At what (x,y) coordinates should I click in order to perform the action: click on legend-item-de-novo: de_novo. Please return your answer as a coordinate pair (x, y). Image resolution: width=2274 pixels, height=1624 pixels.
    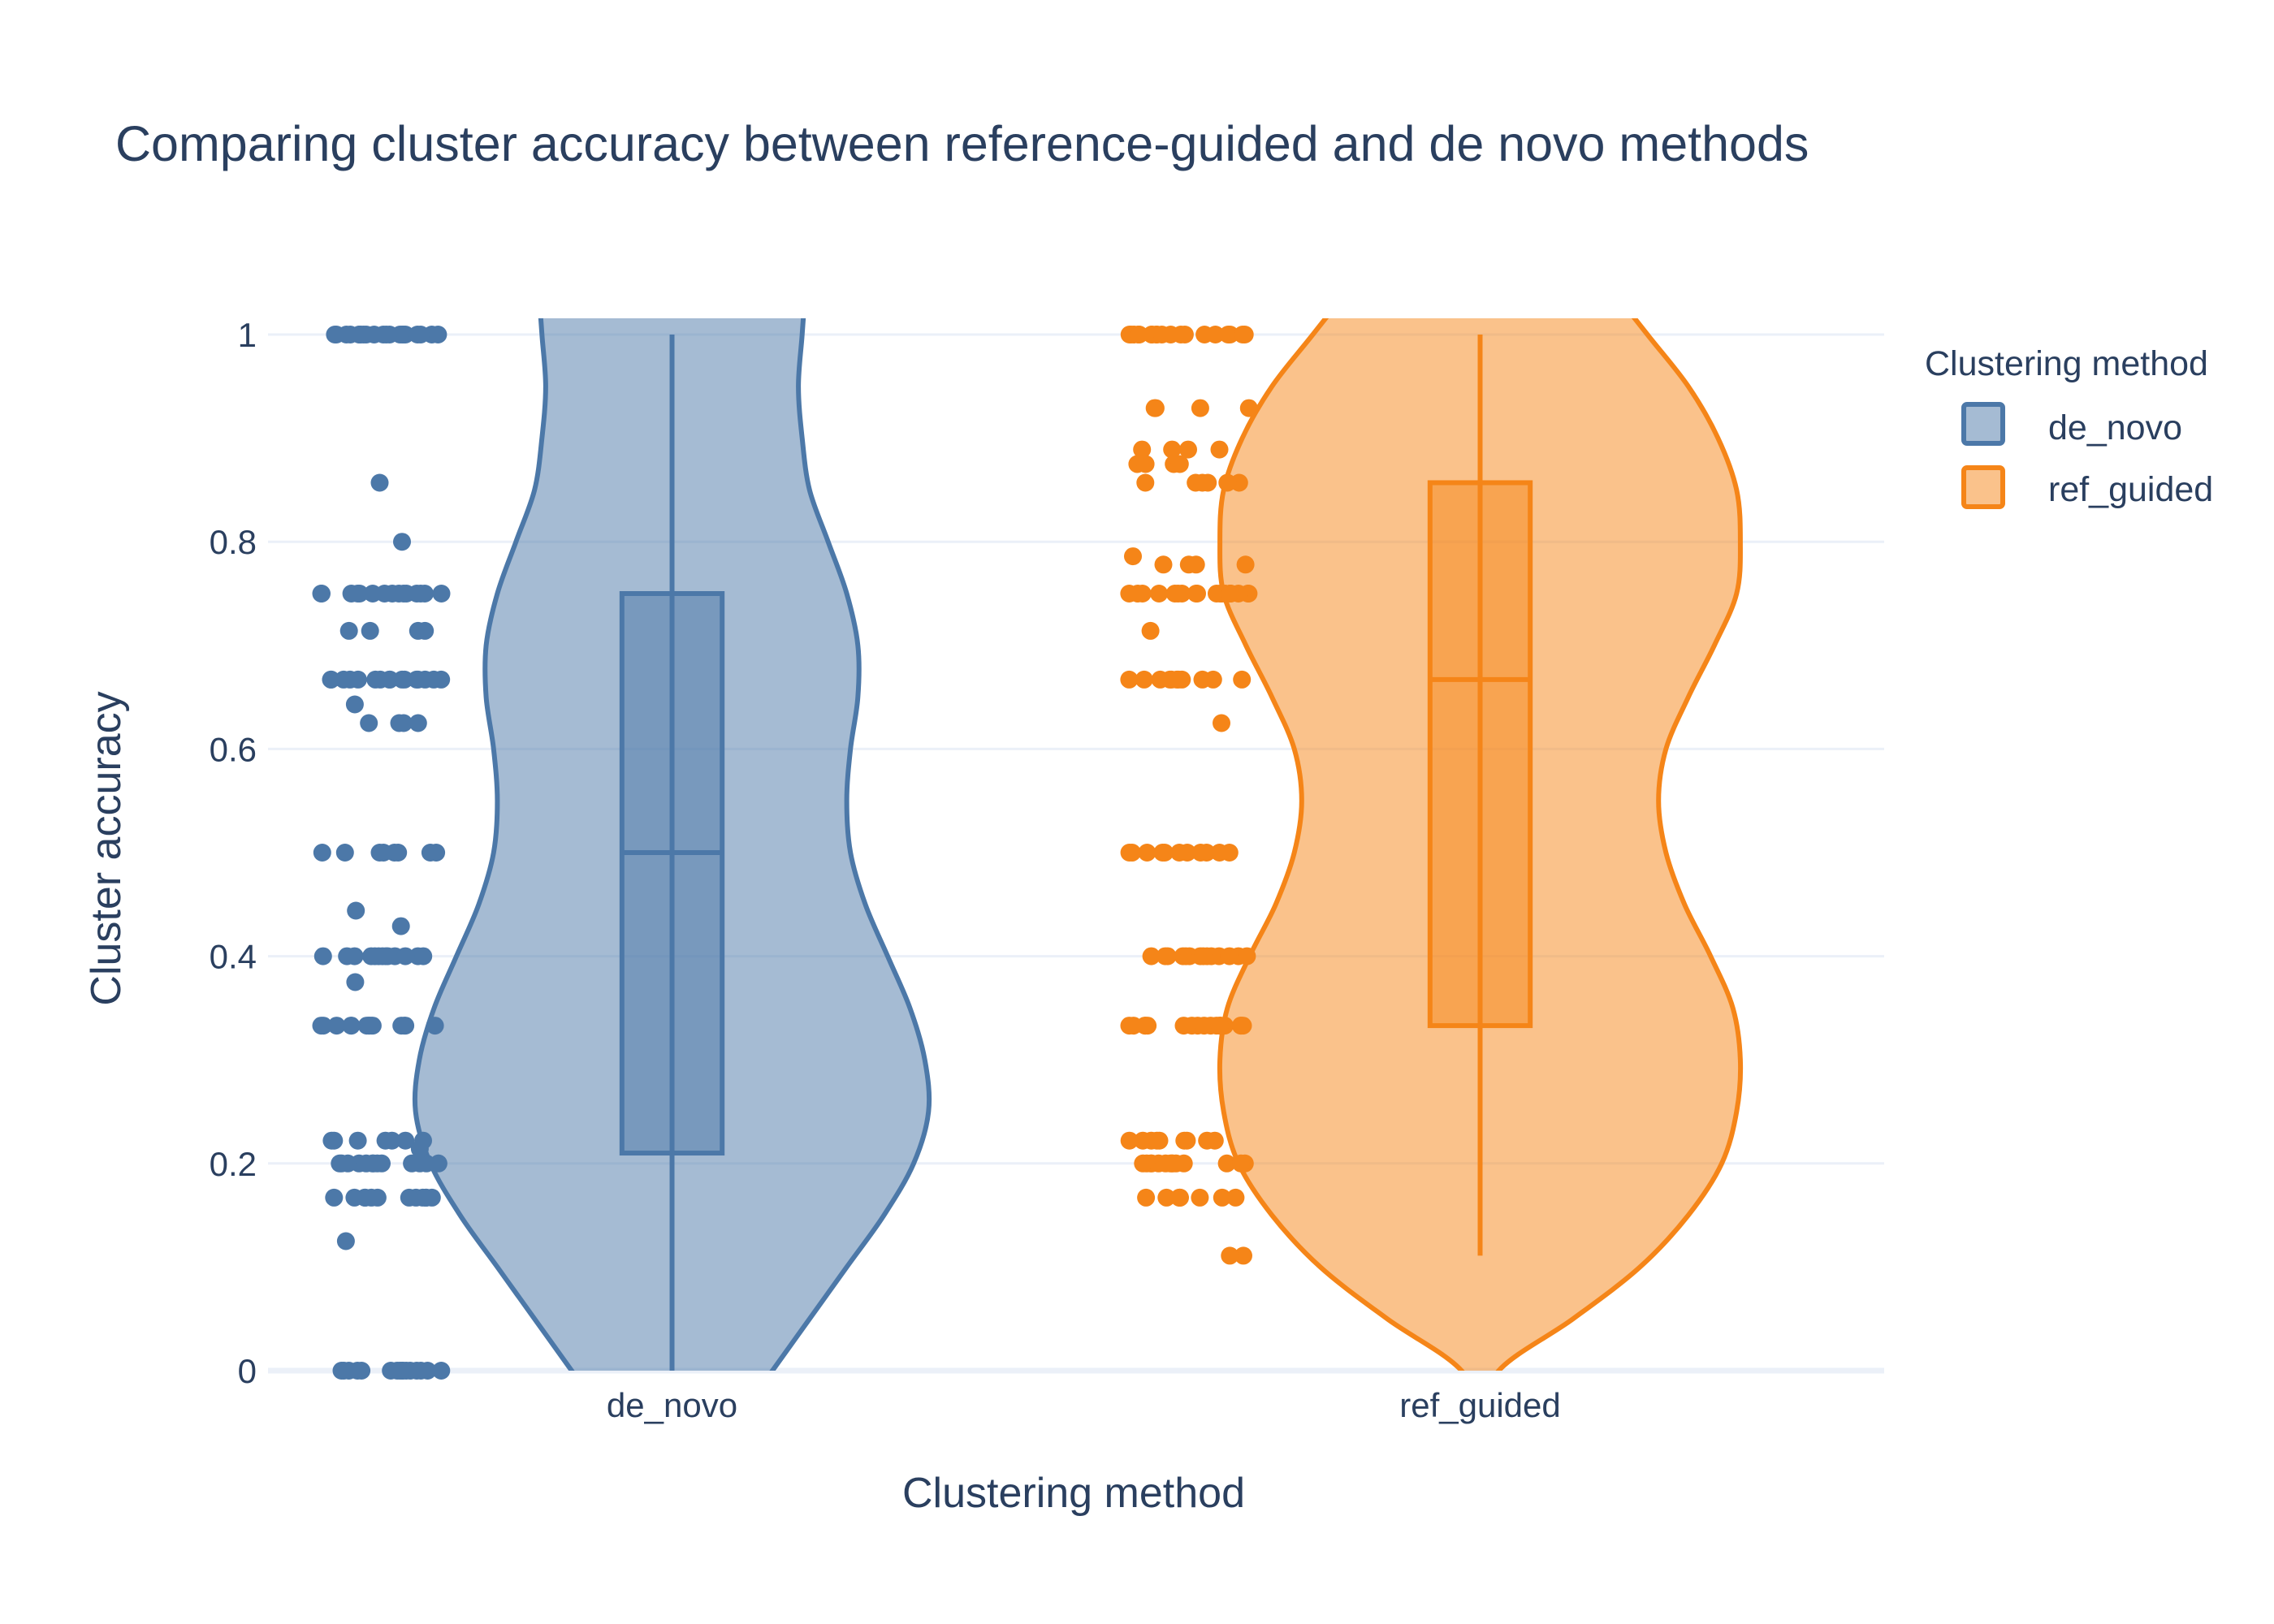
    Looking at the image, I should click on (2072, 424).